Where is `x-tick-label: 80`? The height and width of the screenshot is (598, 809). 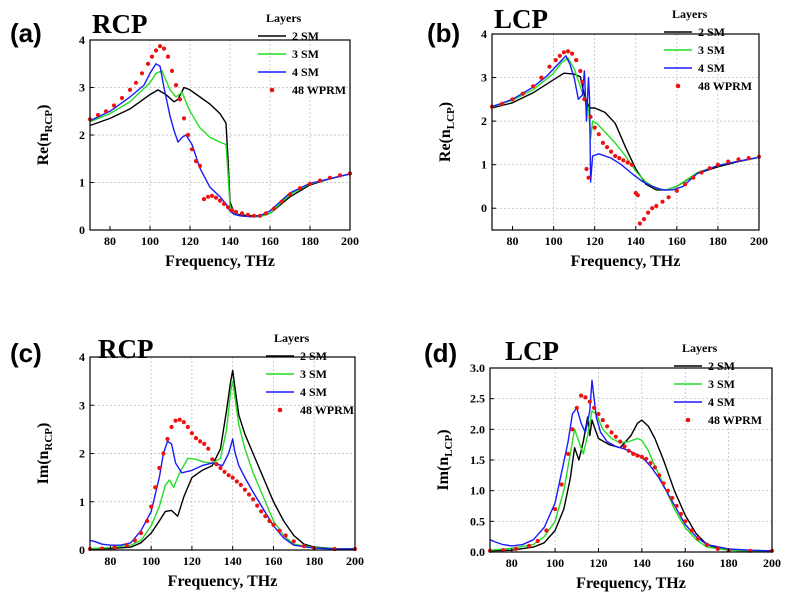
x-tick-label: 80 is located at coordinates (110, 241).